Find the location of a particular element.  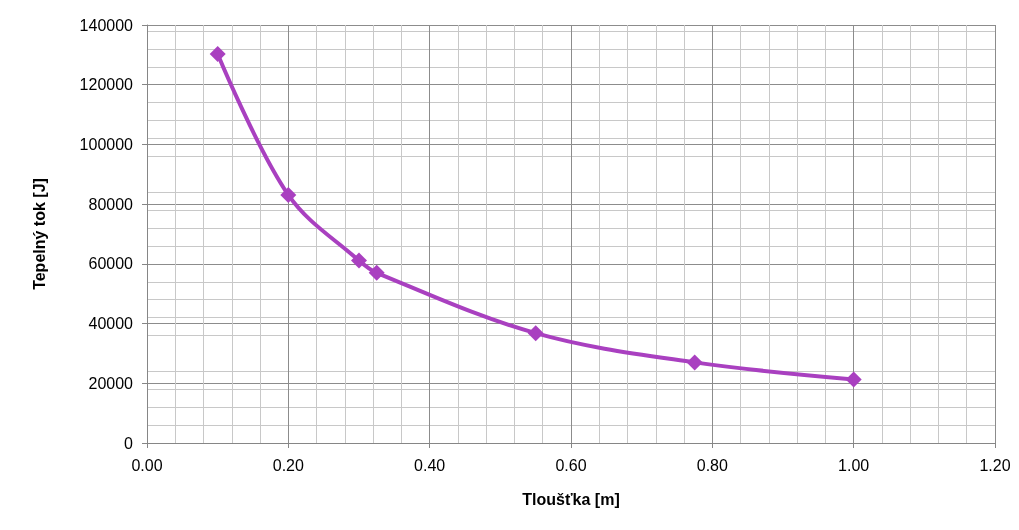

y-tick-label: 40000 is located at coordinates (111, 324).